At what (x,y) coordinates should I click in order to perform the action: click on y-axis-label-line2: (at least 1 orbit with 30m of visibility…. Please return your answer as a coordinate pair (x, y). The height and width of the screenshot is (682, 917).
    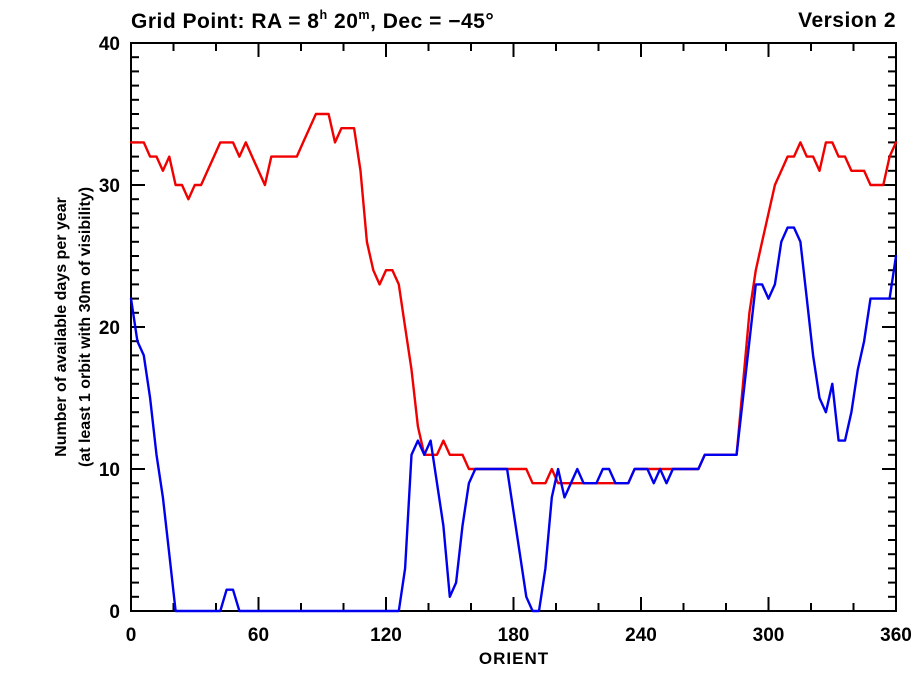
    Looking at the image, I should click on (85, 327).